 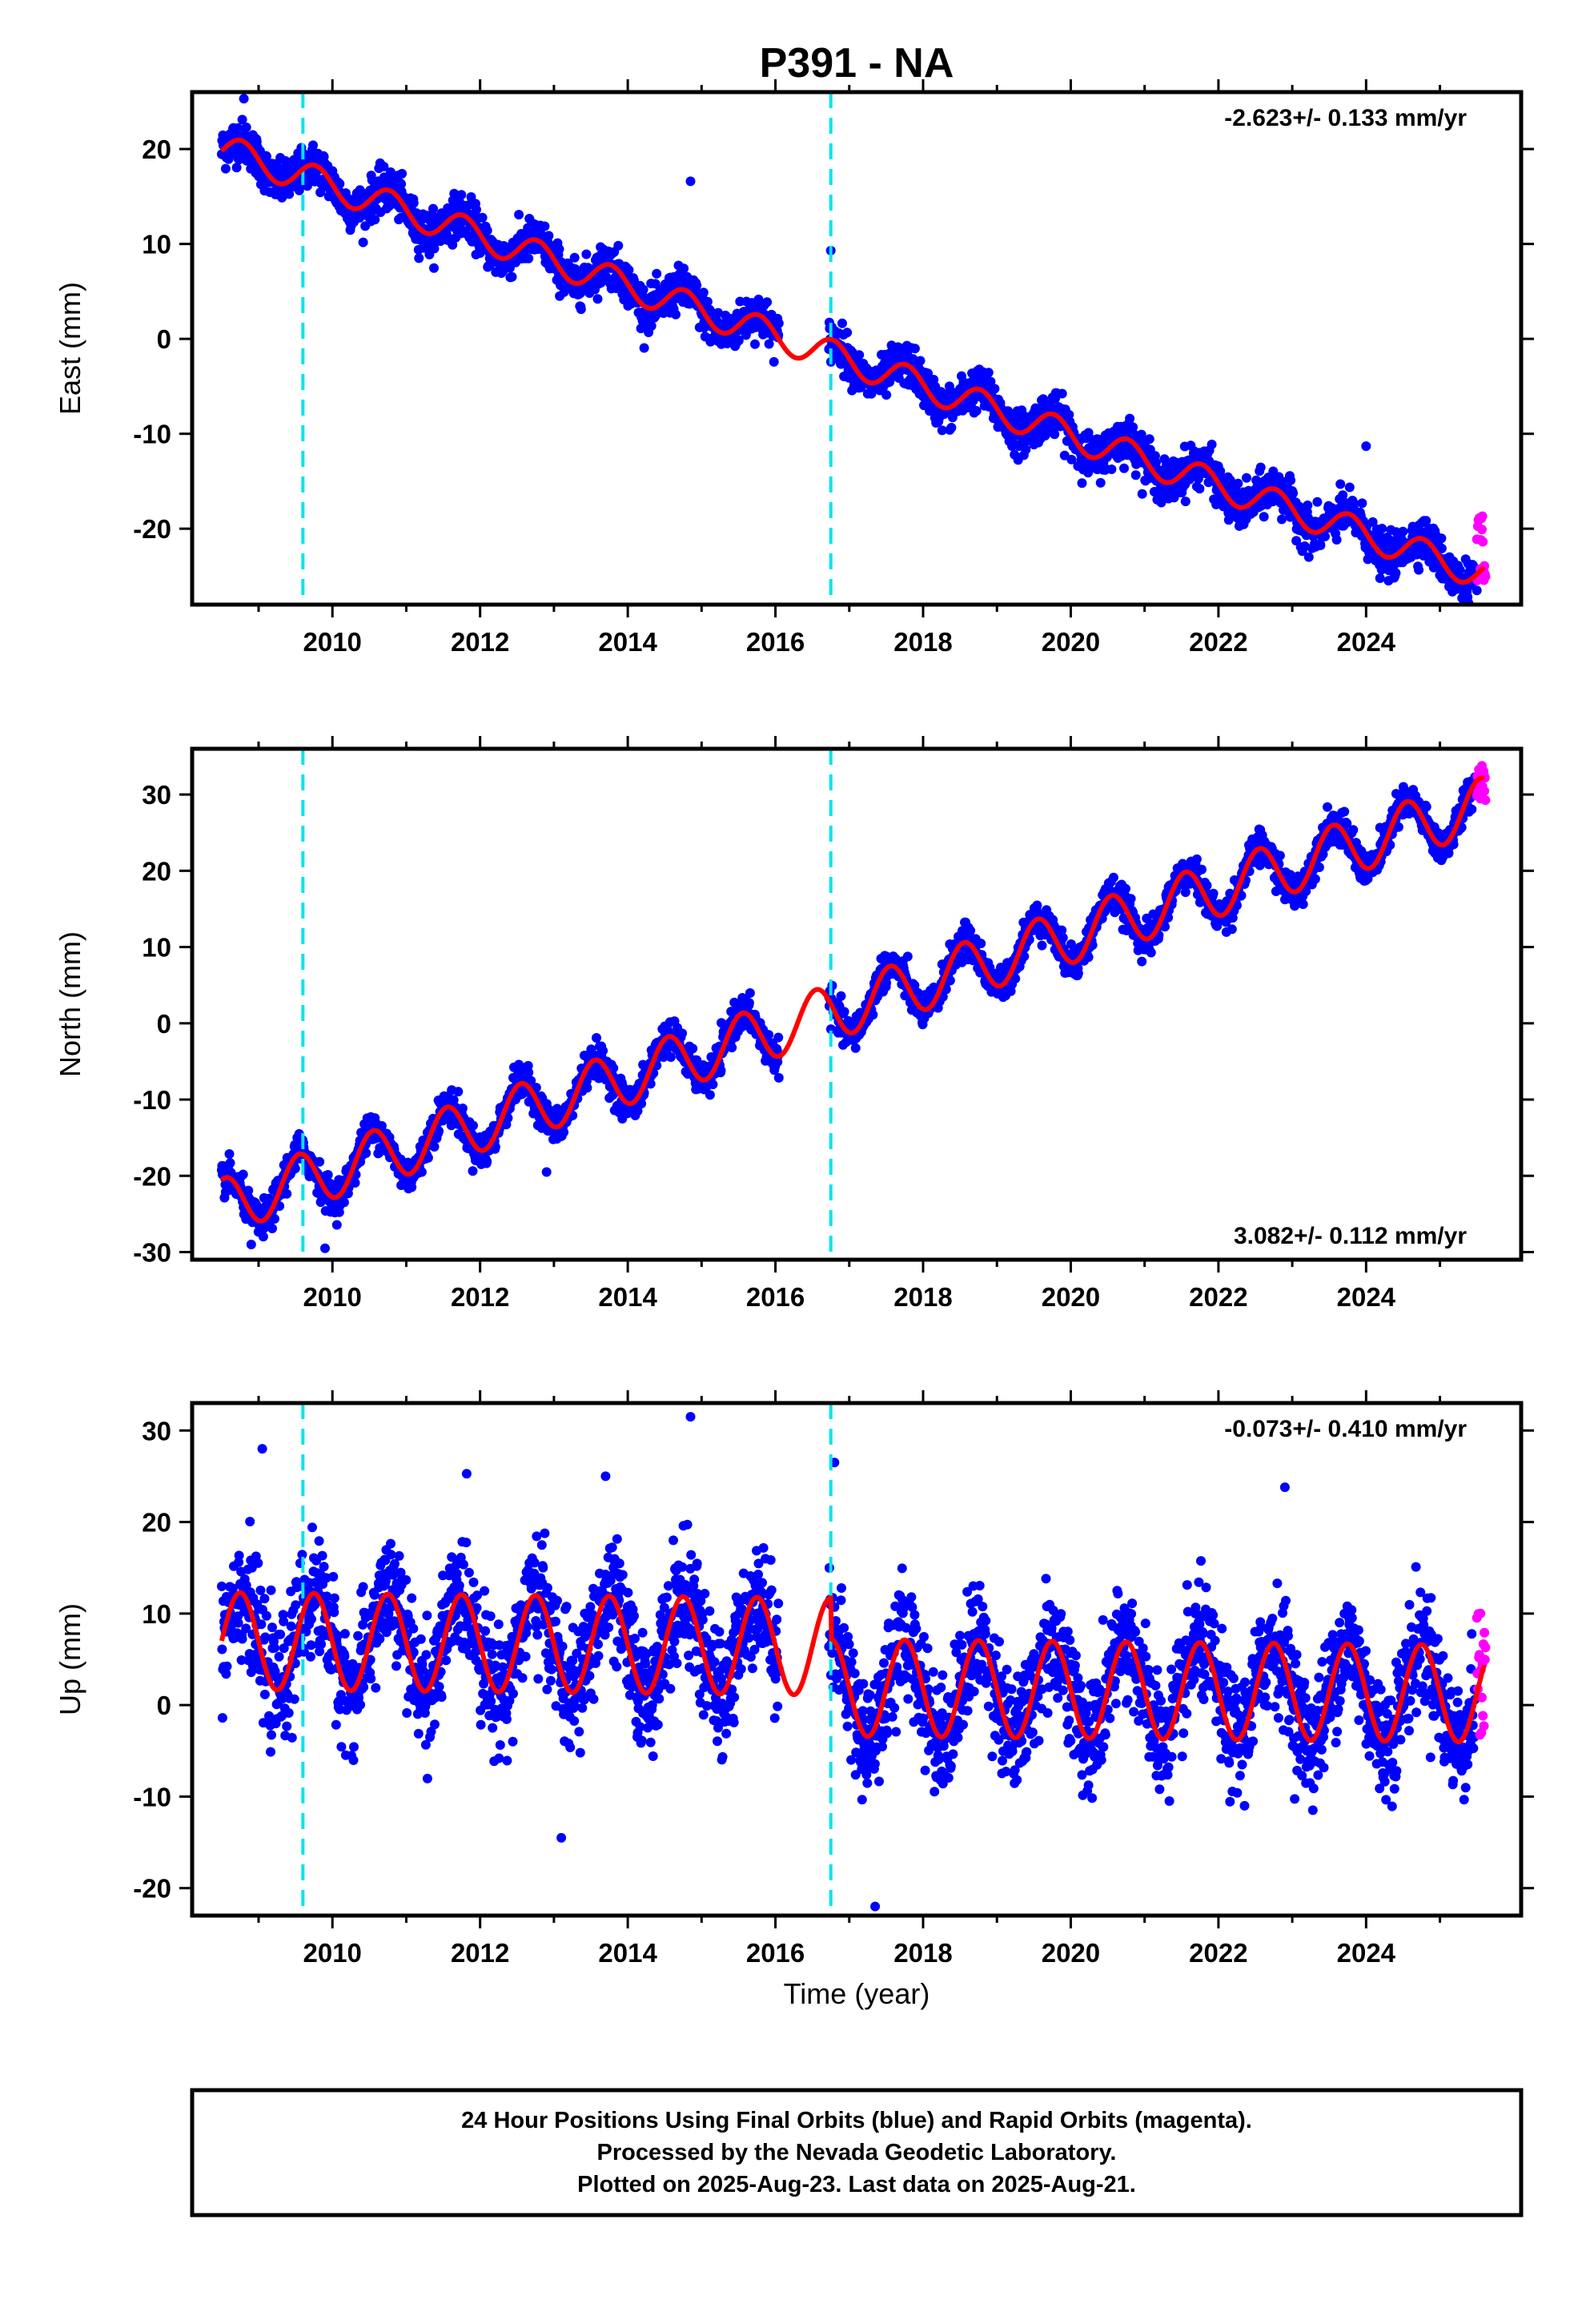 I want to click on final-orbit-outlier-point, so click(x=1477, y=590).